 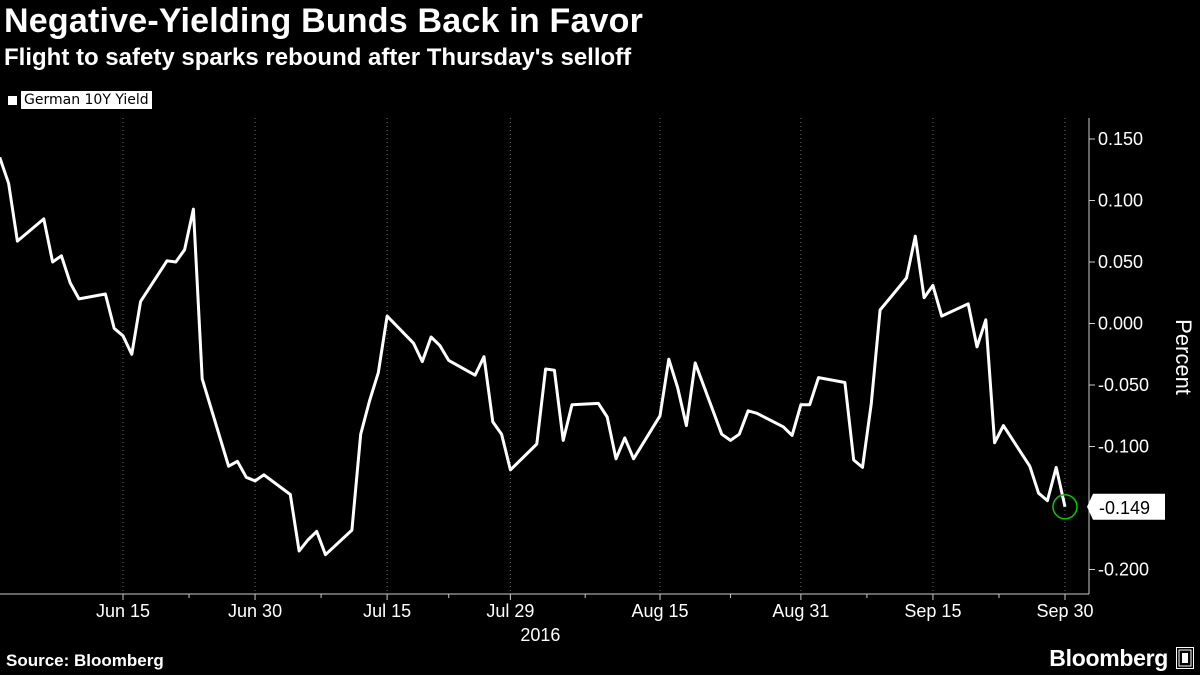 I want to click on x-tick-label-0: Jun 15, so click(x=123, y=611).